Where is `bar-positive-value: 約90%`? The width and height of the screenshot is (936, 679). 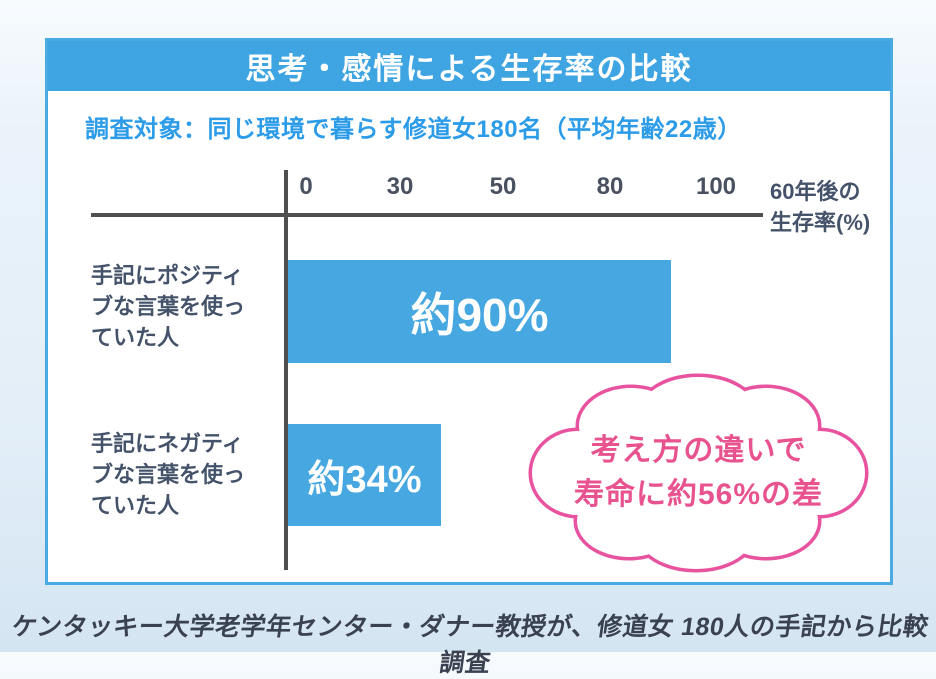
bar-positive-value: 約90% is located at coordinates (479, 314).